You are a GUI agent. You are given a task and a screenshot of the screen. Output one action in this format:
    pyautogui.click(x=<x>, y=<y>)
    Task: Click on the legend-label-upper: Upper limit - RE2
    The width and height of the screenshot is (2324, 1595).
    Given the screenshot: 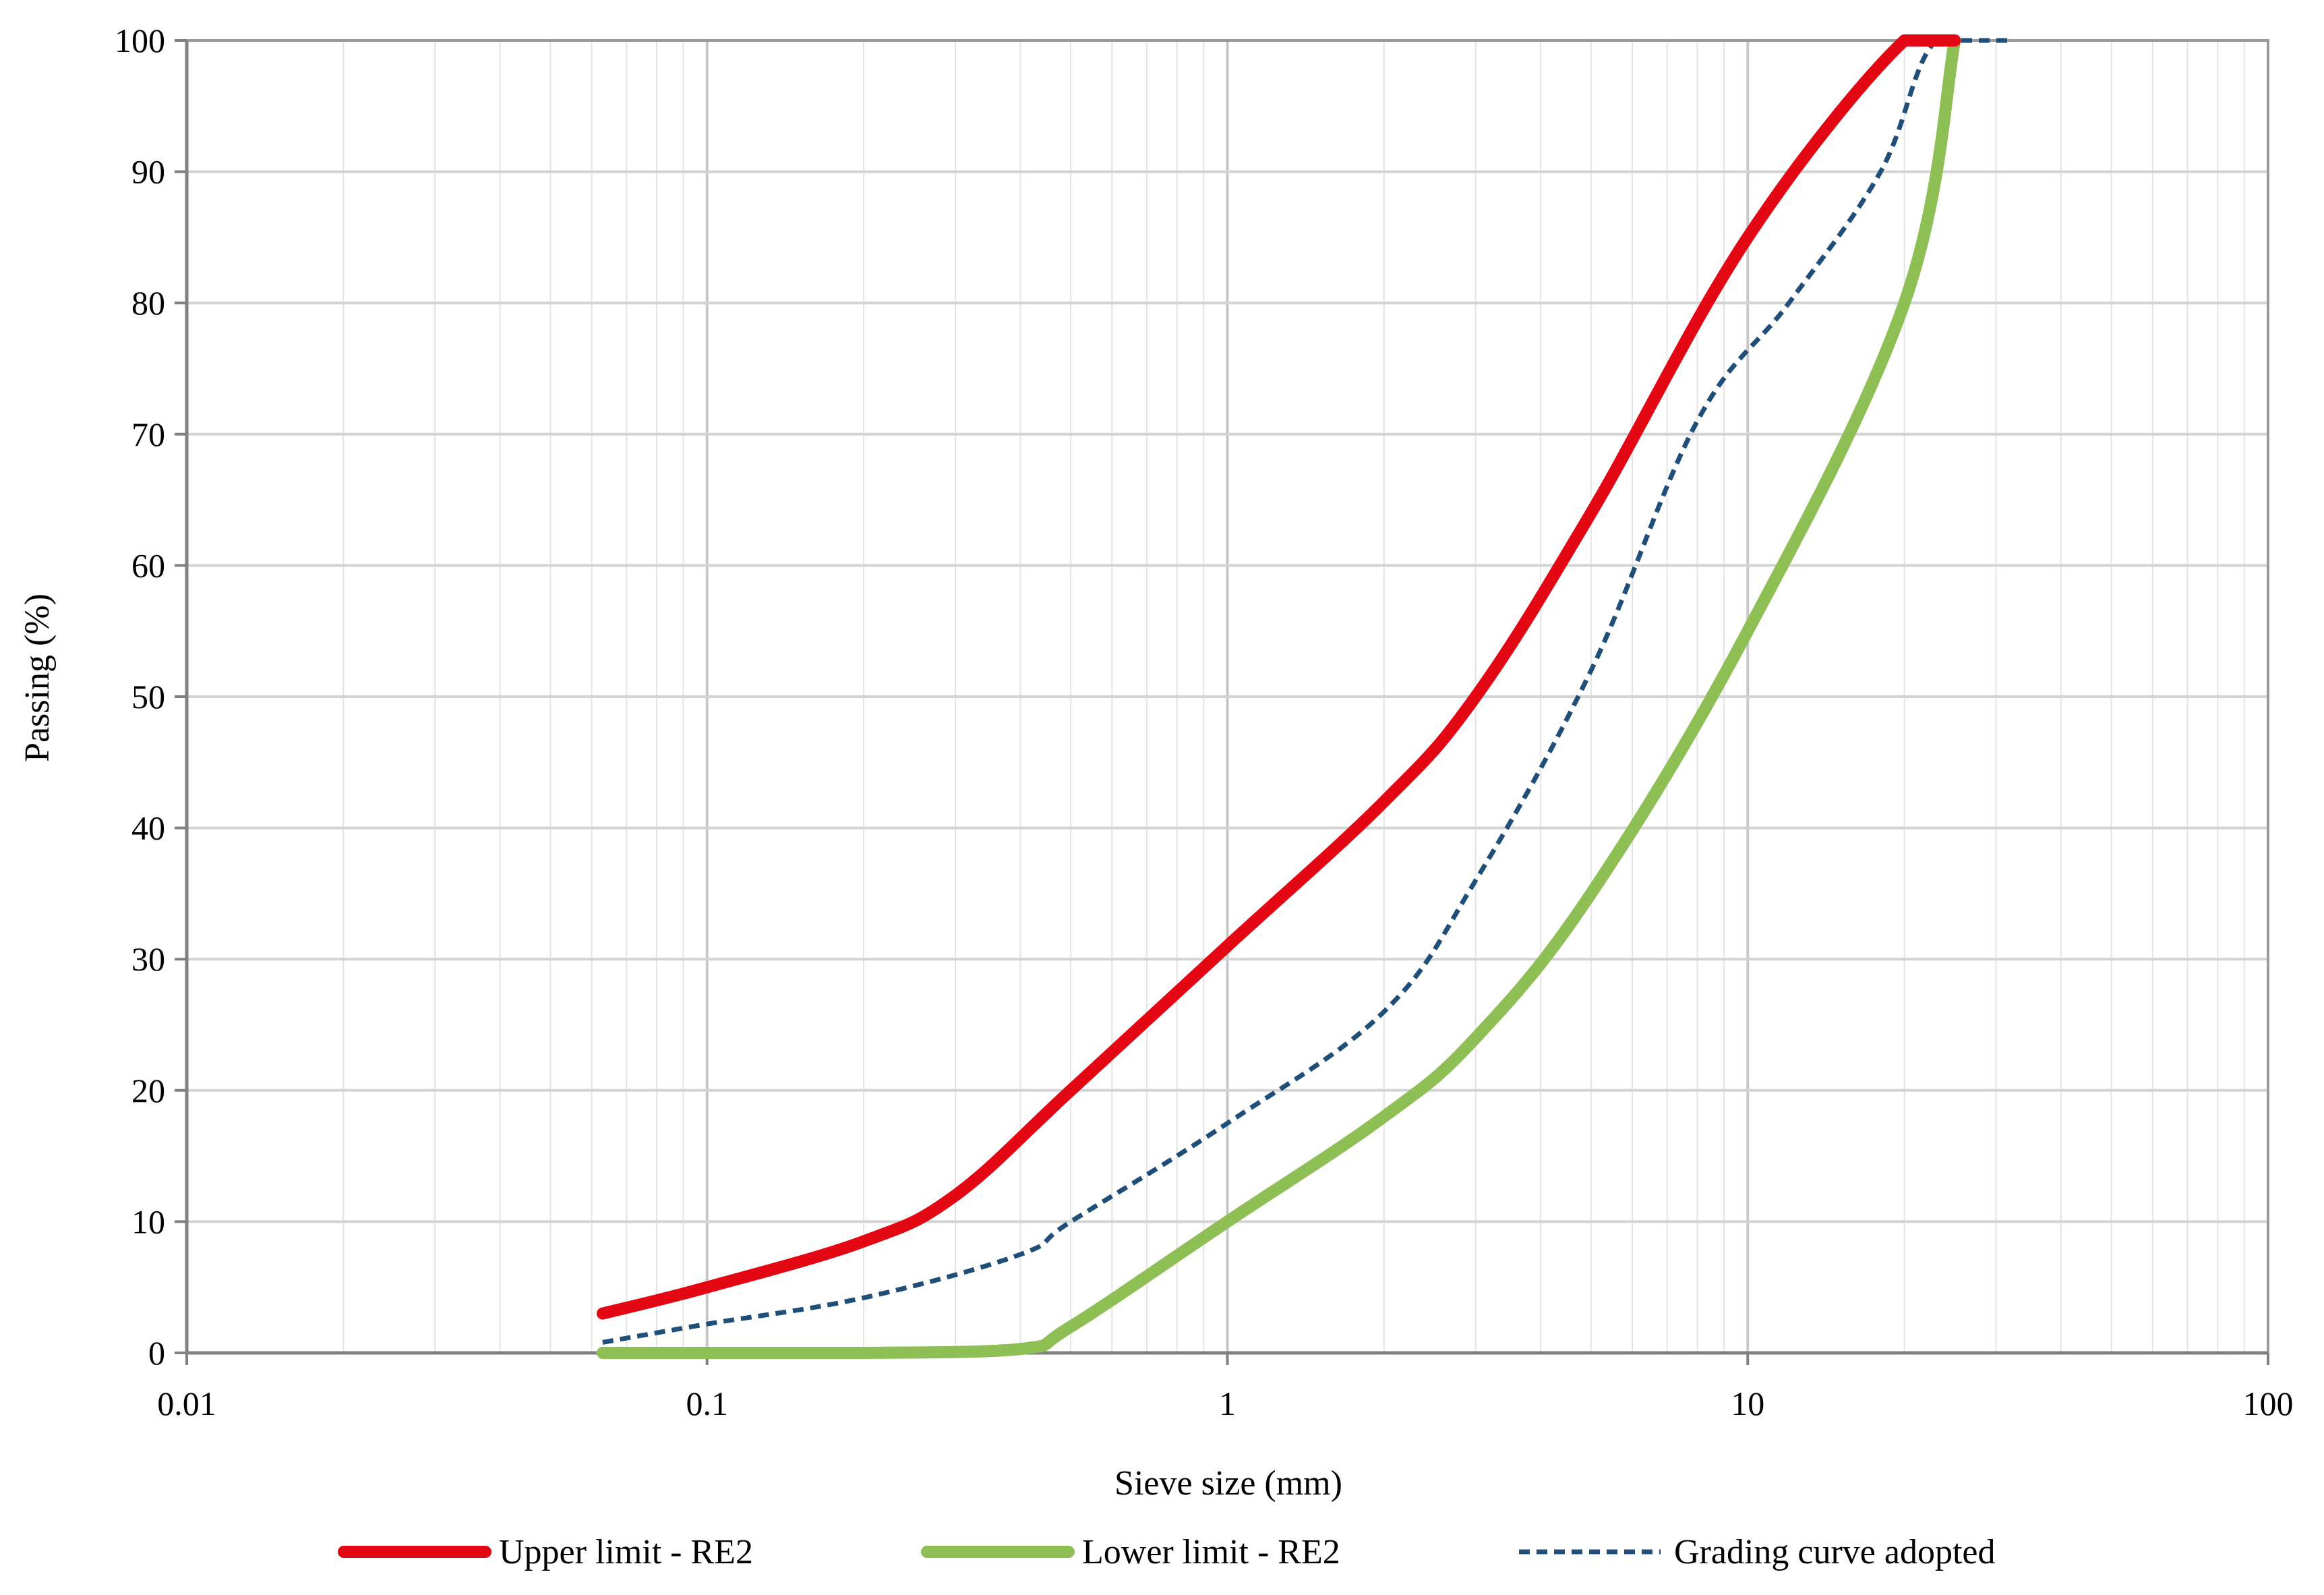 What is the action you would take?
    pyautogui.click(x=626, y=1552)
    